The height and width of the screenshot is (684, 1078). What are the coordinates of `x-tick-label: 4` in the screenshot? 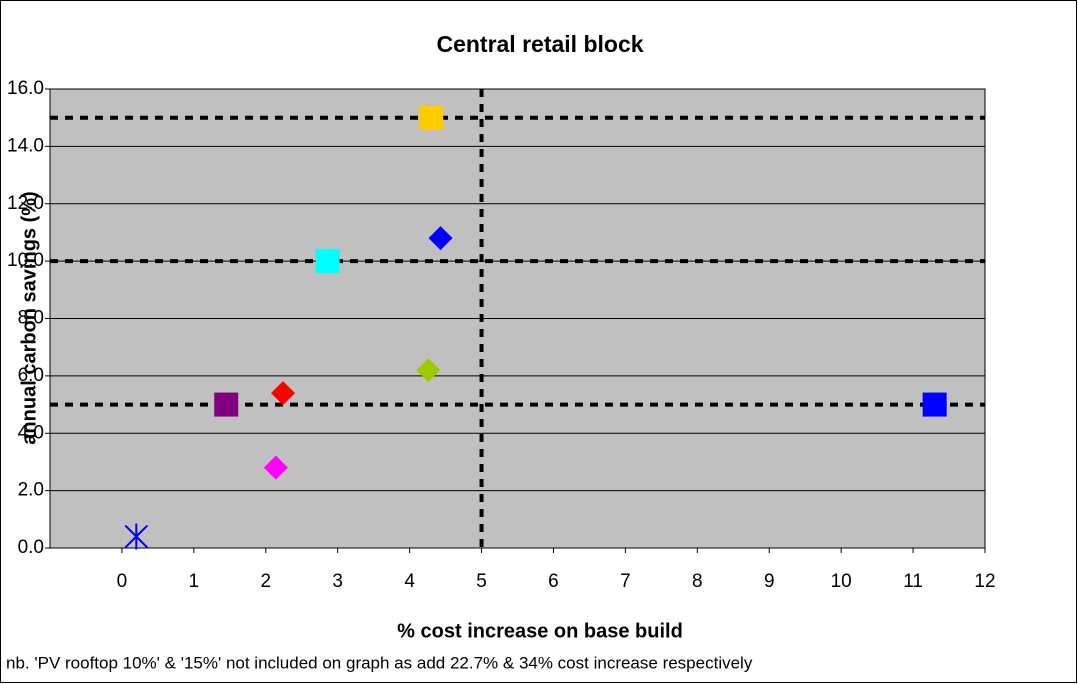 It's located at (409, 581).